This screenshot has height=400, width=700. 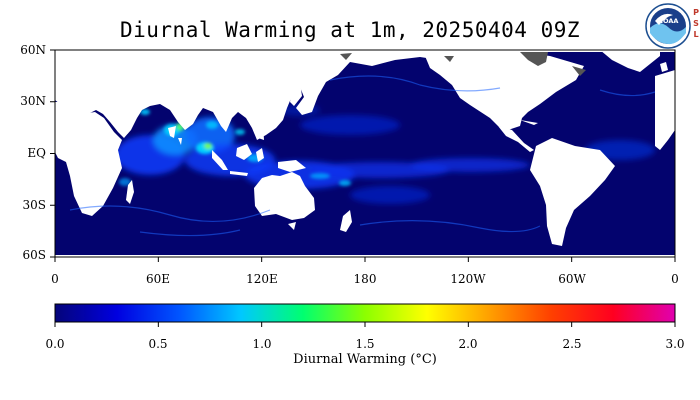 What do you see at coordinates (235, 147) in the screenshot?
I see `warming-hotspots` at bounding box center [235, 147].